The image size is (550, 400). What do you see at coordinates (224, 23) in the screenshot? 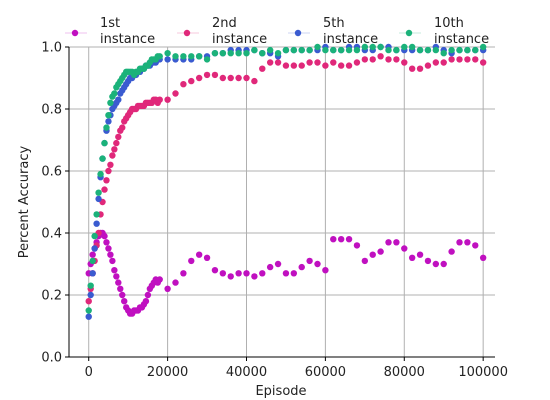
I see `legend-label: 2nd` at bounding box center [224, 23].